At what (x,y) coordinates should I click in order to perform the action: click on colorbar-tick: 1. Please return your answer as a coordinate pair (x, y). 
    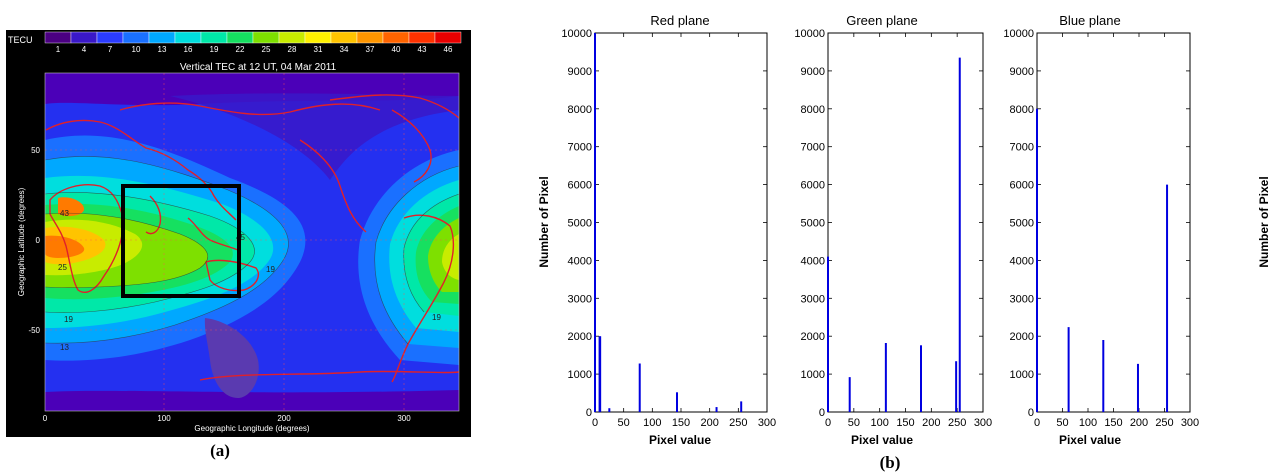
    Looking at the image, I should click on (58, 49).